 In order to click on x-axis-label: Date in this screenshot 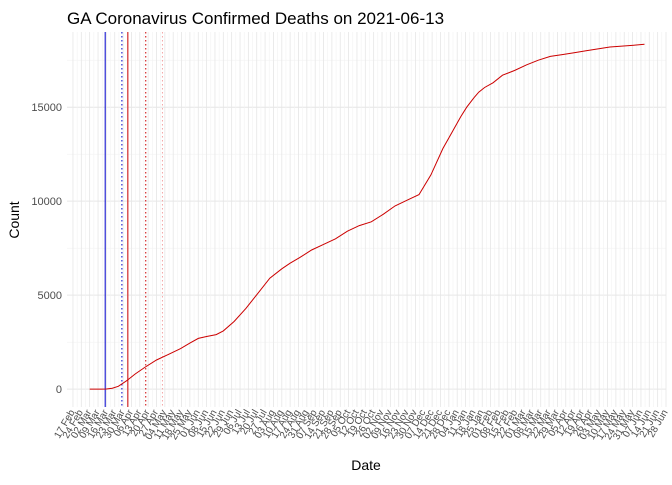, I will do `click(366, 465)`.